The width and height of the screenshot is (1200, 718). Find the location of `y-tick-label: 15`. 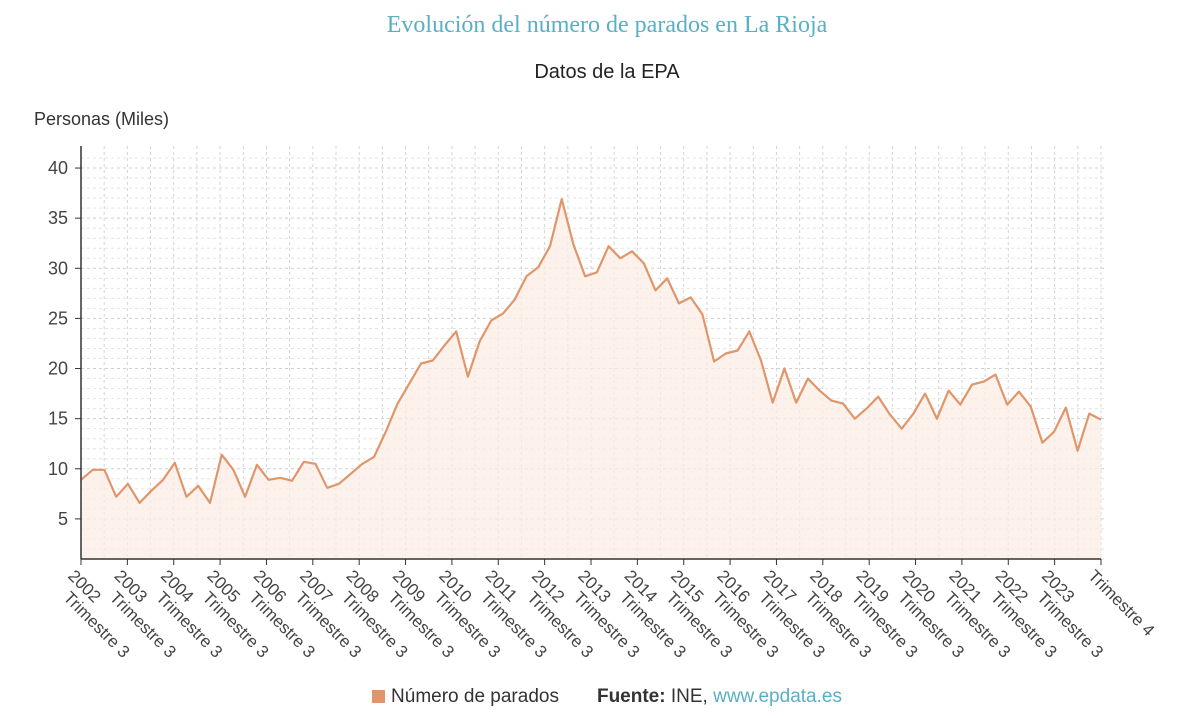

y-tick-label: 15 is located at coordinates (58, 419).